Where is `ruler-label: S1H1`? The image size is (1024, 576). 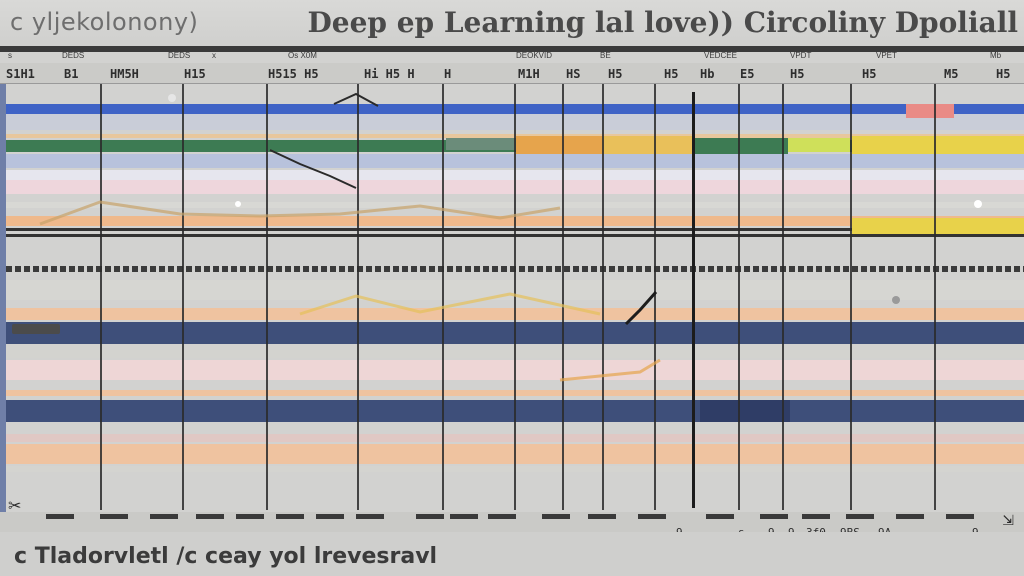 ruler-label: S1H1 is located at coordinates (20, 74).